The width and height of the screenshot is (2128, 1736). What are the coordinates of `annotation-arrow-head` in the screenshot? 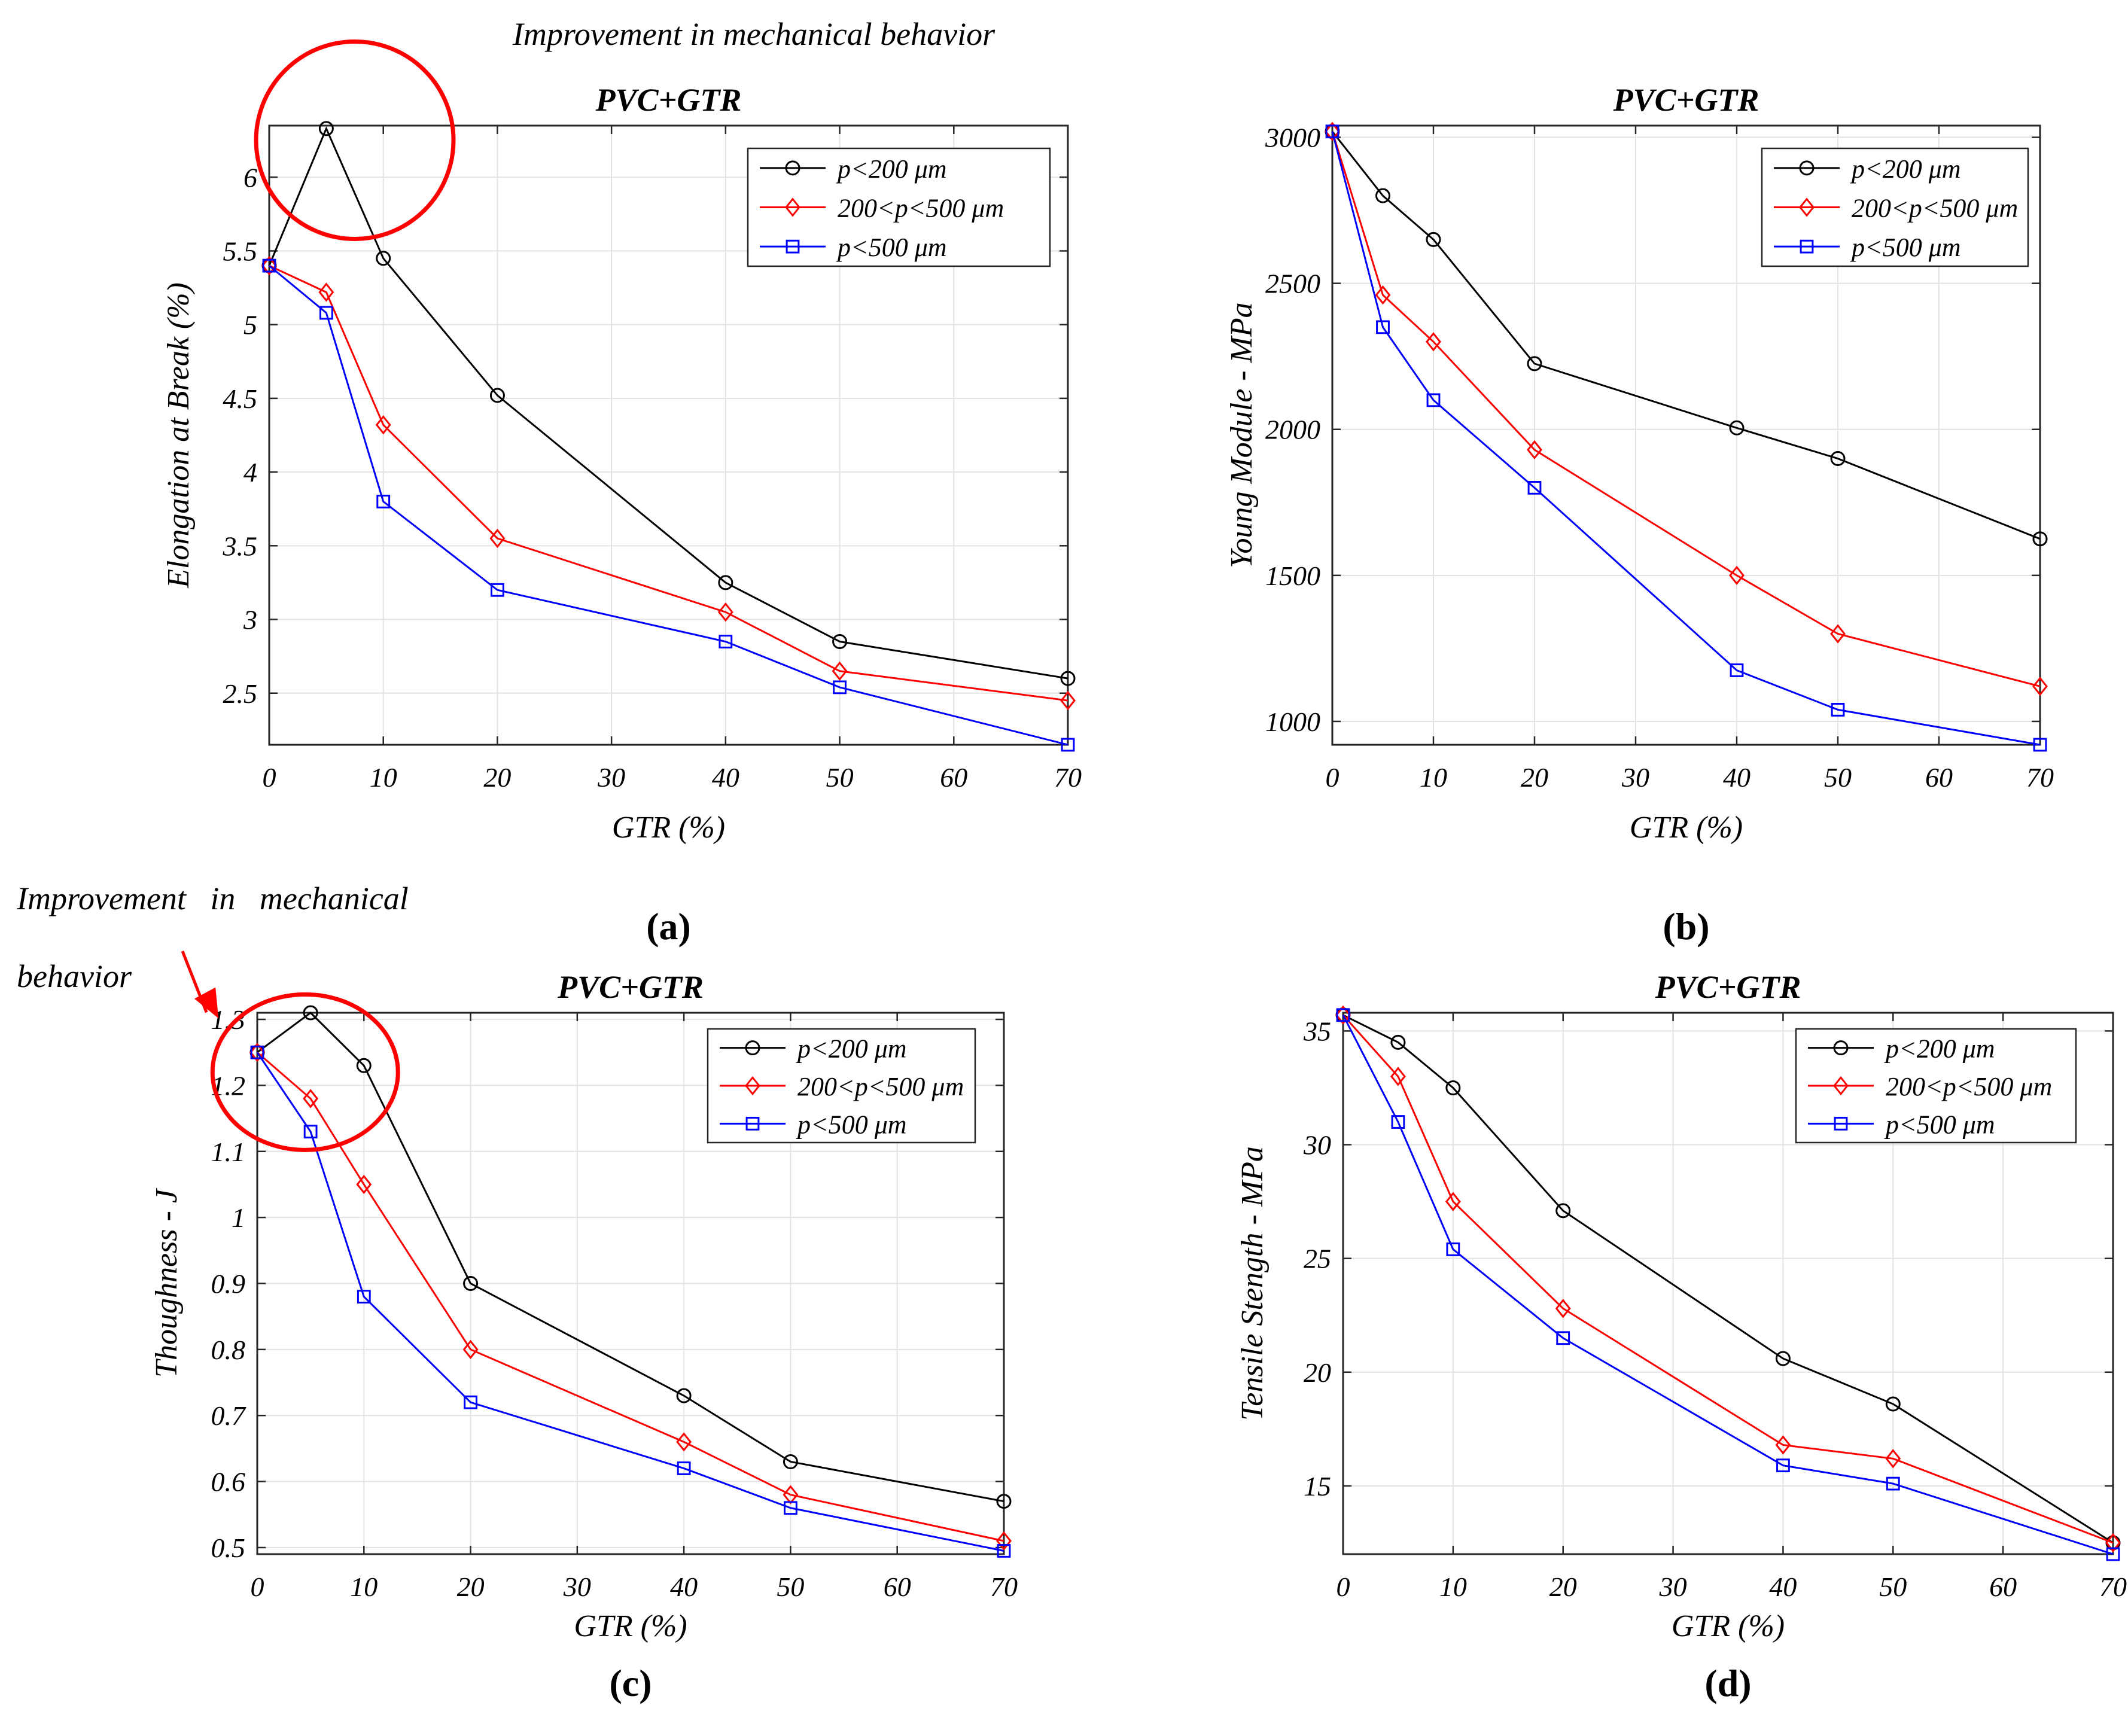 It's located at (206, 1003).